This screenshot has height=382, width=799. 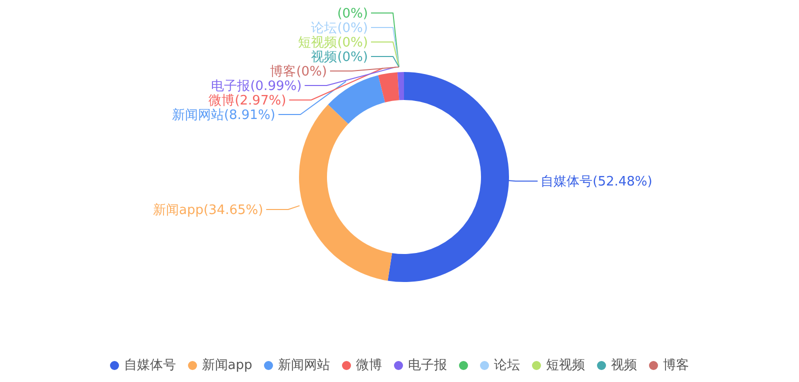 I want to click on legend-label: 电子报, so click(x=428, y=365).